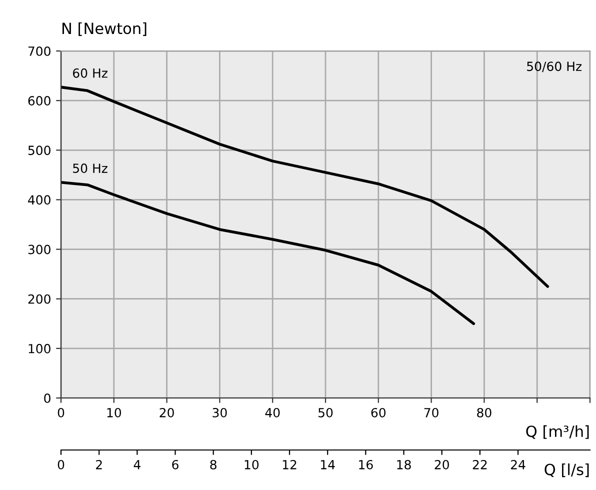 The image size is (596, 490). What do you see at coordinates (518, 465) in the screenshot?
I see `x2-tick-label: 24` at bounding box center [518, 465].